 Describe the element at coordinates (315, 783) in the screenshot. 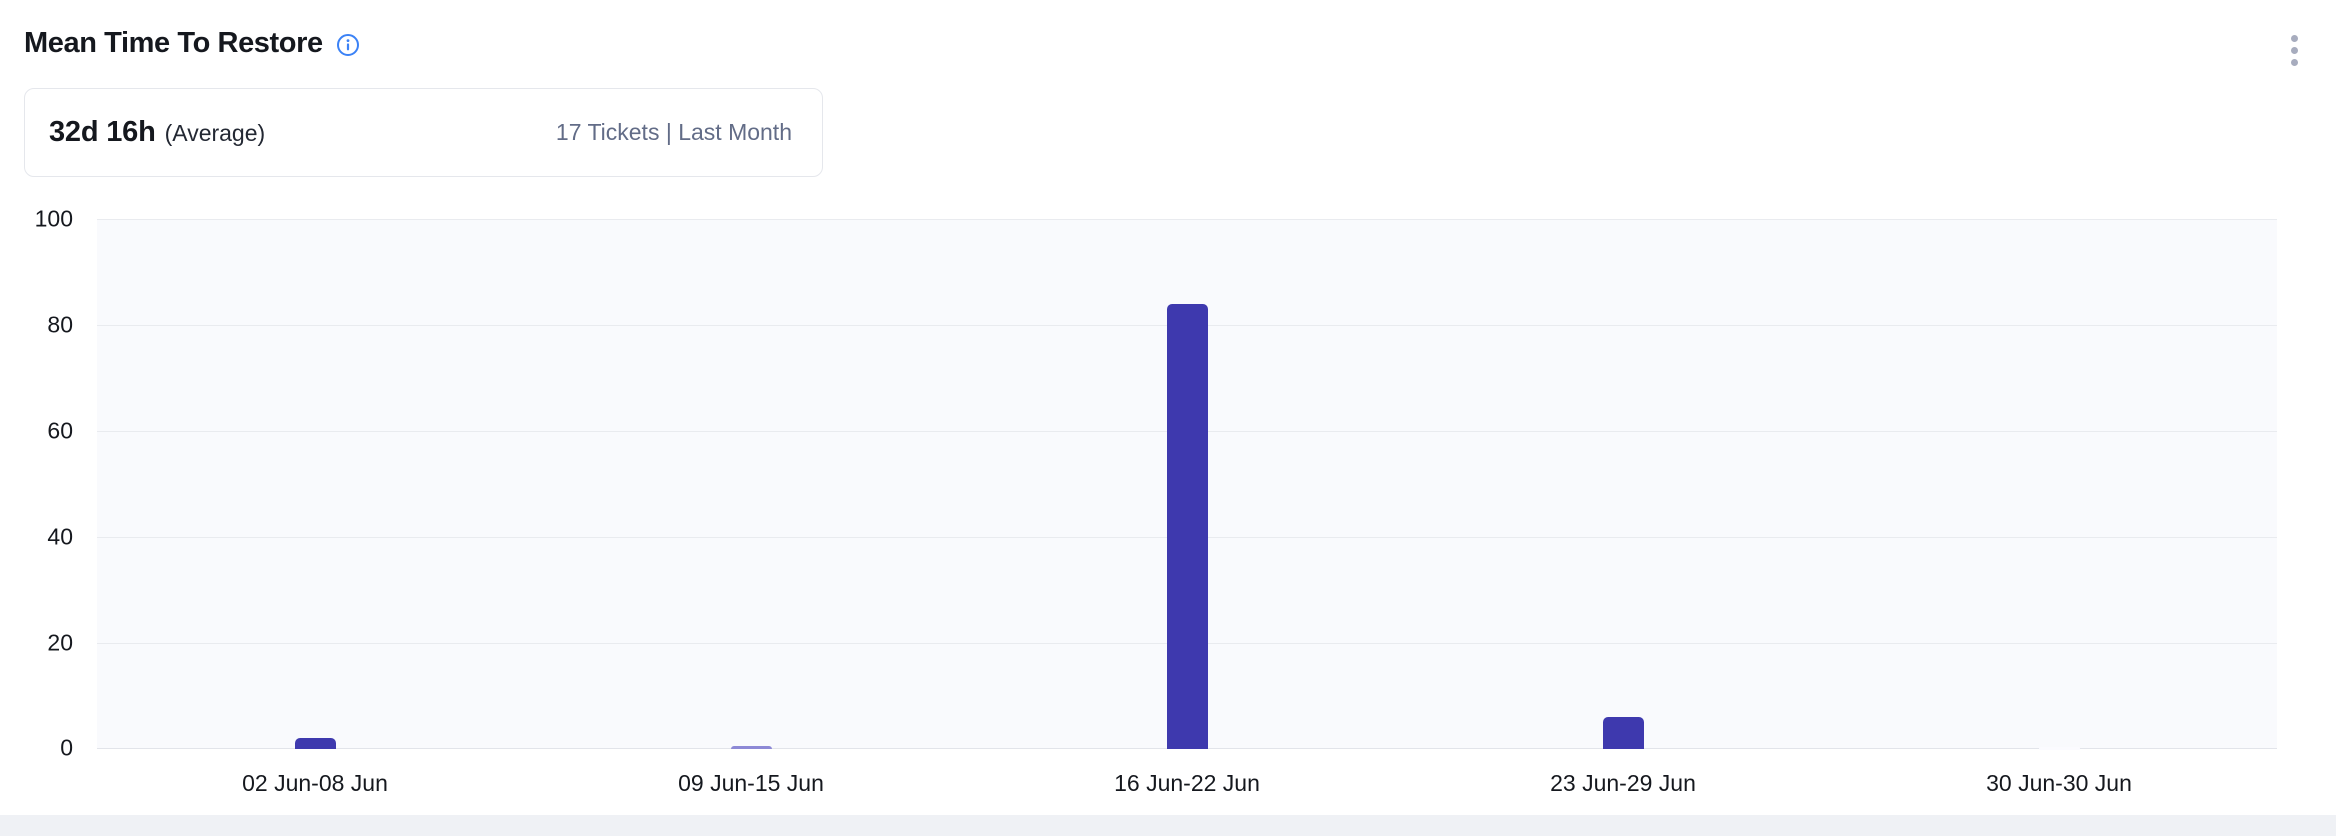

I see `x-tick-label-02 Jun-08 Jun: 02 Jun-08 Jun` at that location.